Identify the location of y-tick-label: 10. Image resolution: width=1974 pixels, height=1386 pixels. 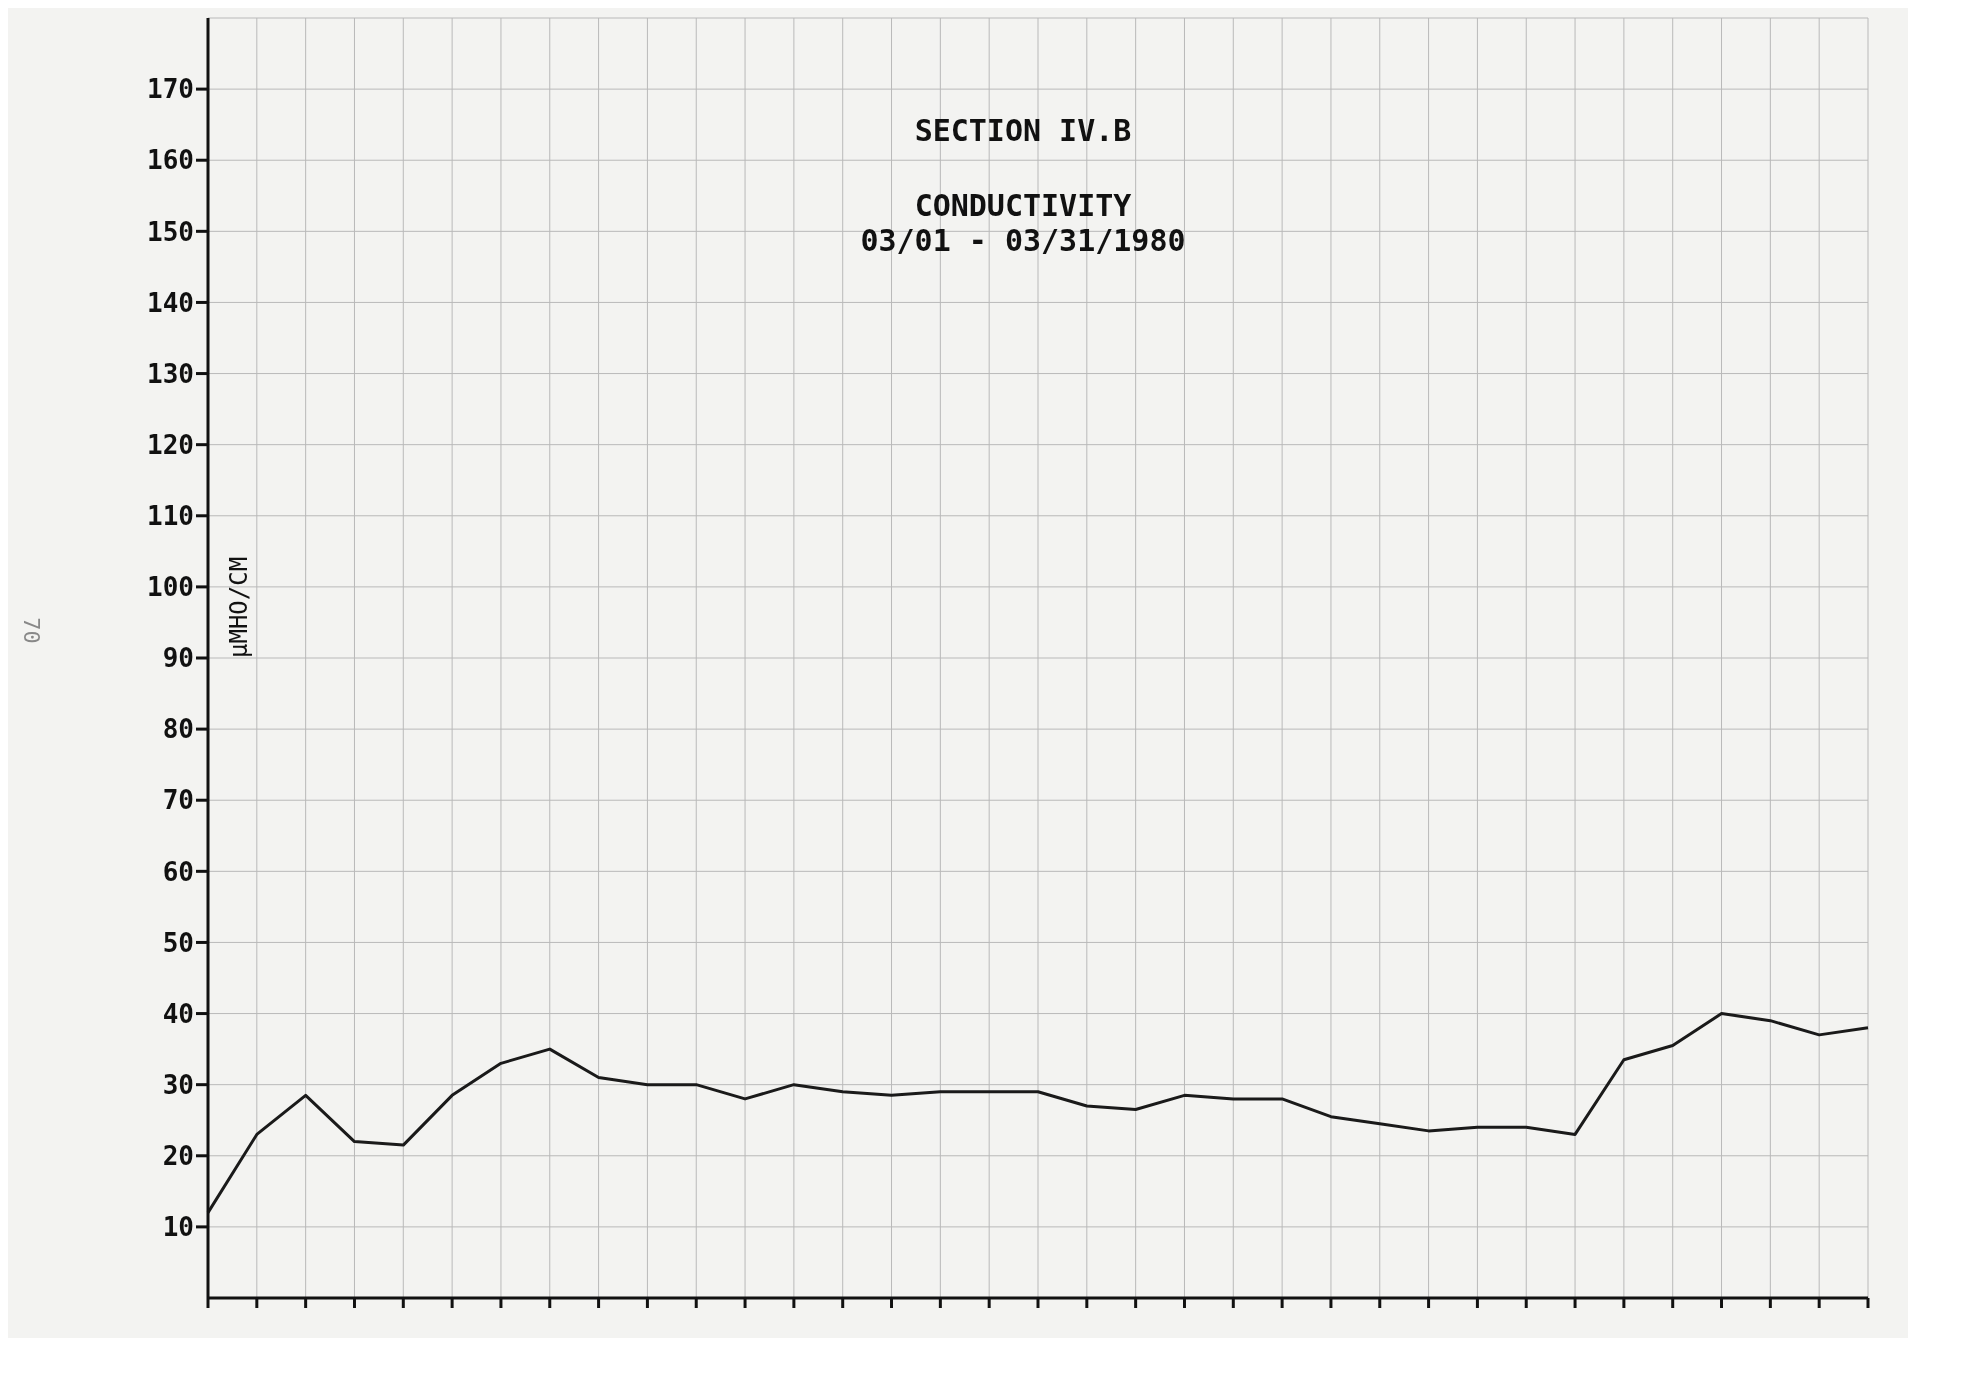
(178, 1227).